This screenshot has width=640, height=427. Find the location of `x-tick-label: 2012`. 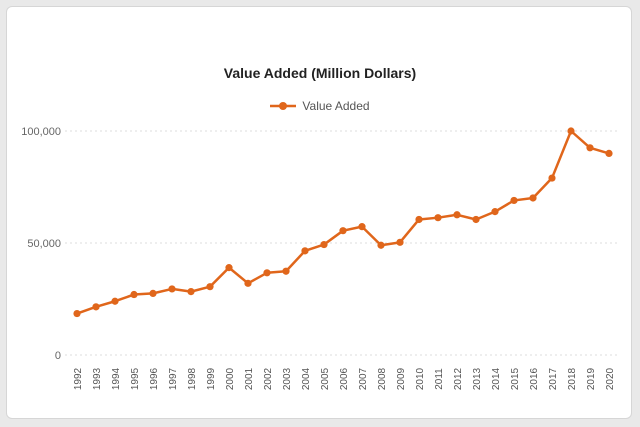

x-tick-label: 2012 is located at coordinates (458, 378).